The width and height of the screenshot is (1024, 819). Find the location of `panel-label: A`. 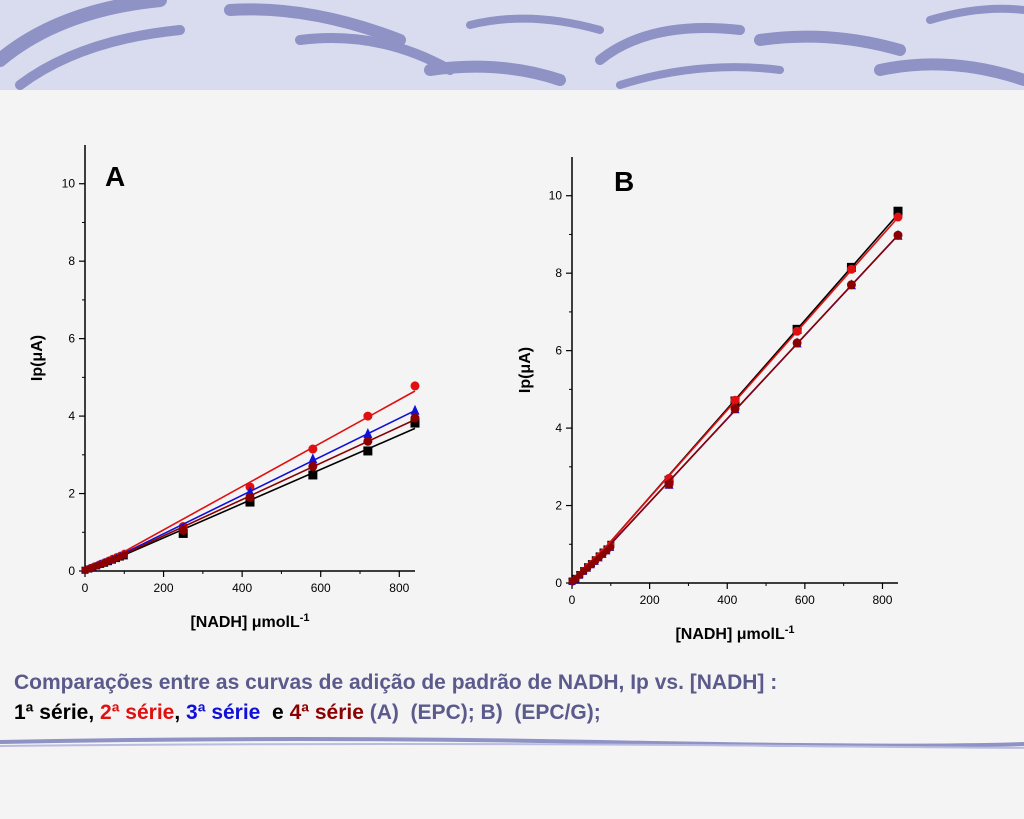

panel-label: A is located at coordinates (115, 176).